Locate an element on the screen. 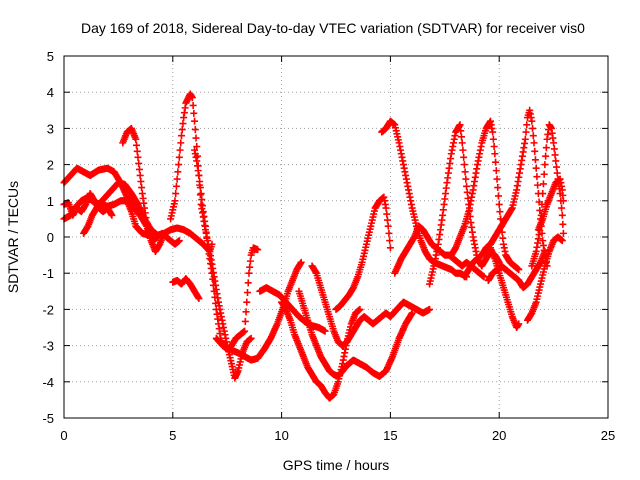 The width and height of the screenshot is (640, 480). y-tick-label: -1 is located at coordinates (48, 273).